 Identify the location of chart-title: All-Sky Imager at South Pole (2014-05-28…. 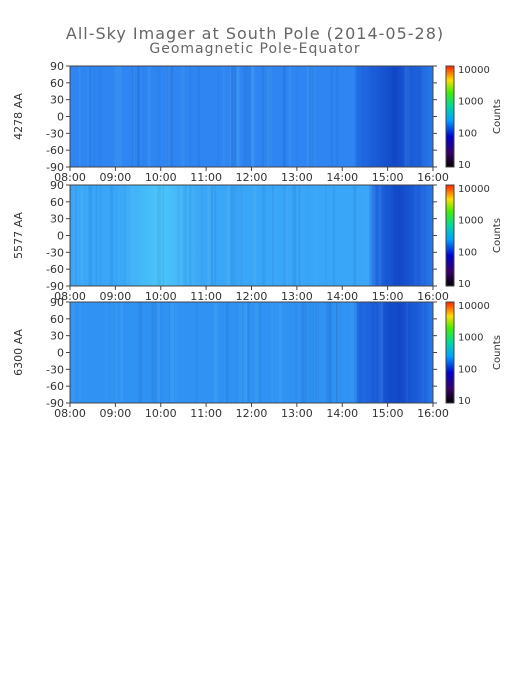
(255, 33).